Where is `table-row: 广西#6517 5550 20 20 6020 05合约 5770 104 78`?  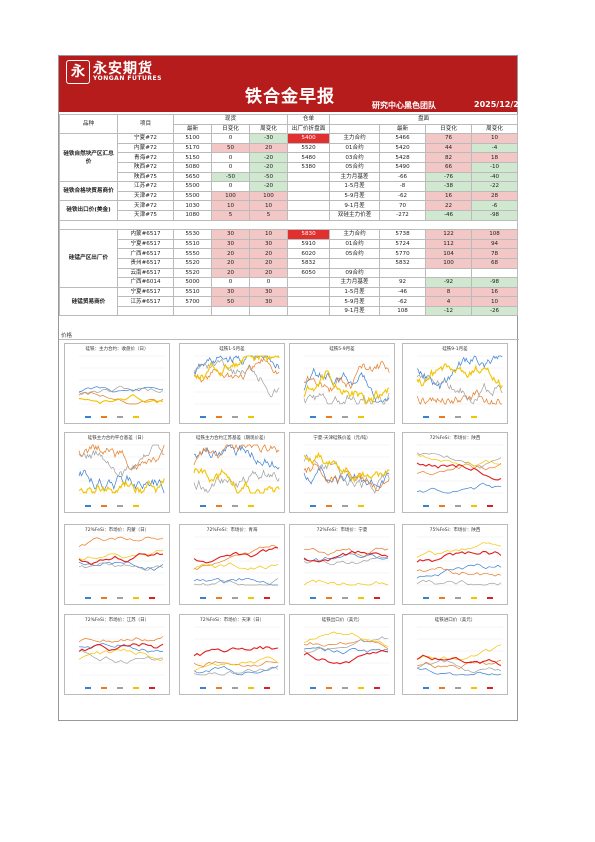
table-row: 广西#6517 5550 20 20 6020 05合约 5770 104 78 is located at coordinates (289, 253).